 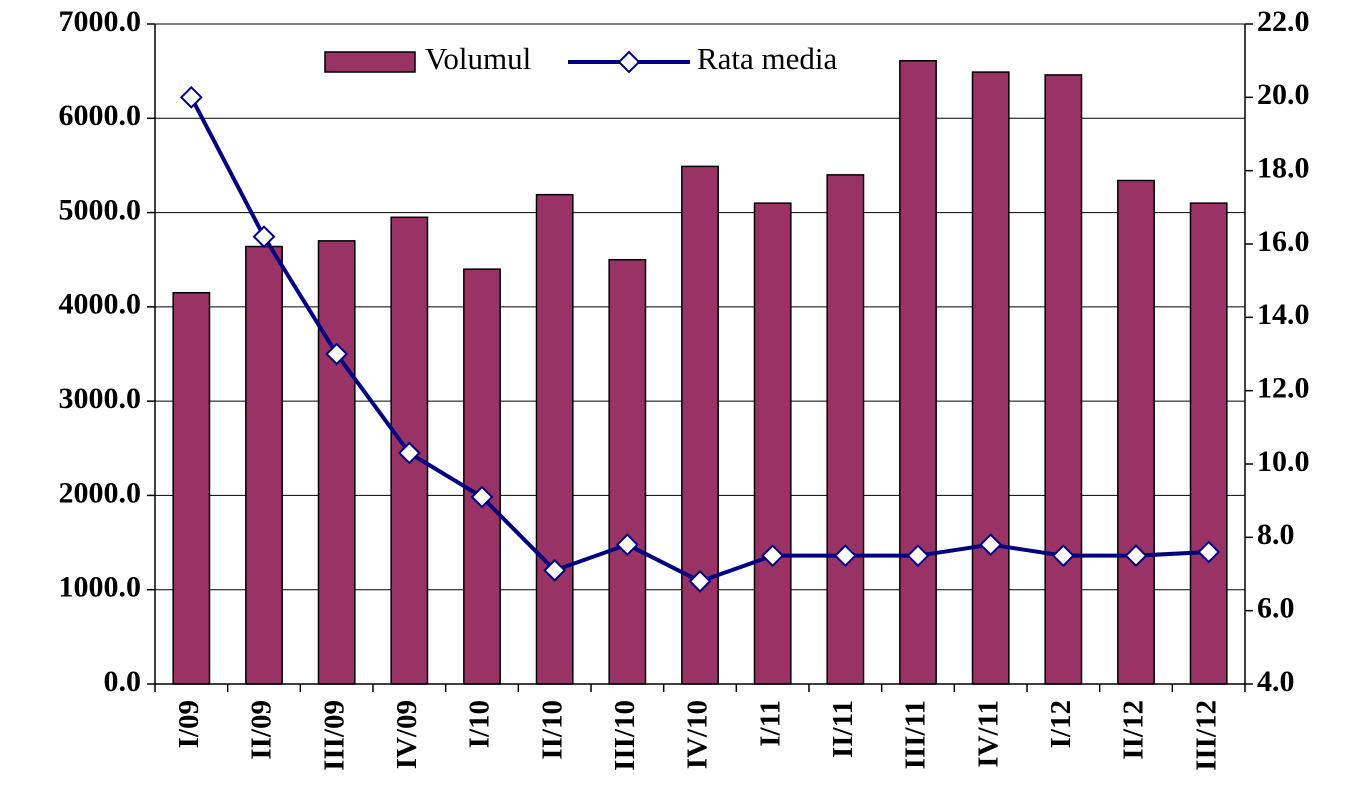 I want to click on y2-tick-label: 14.0, so click(x=1283, y=314).